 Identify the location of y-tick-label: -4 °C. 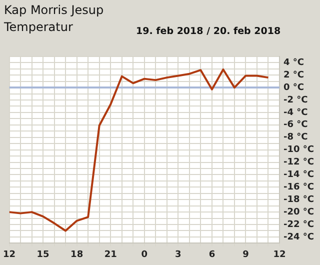
(296, 113).